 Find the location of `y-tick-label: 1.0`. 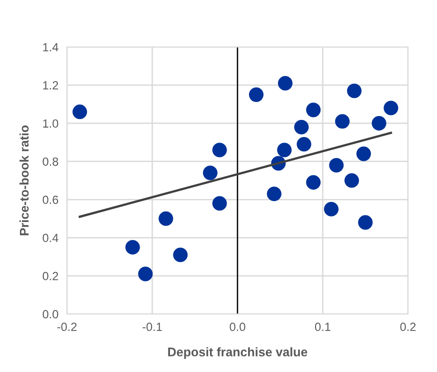

y-tick-label: 1.0 is located at coordinates (50, 123).